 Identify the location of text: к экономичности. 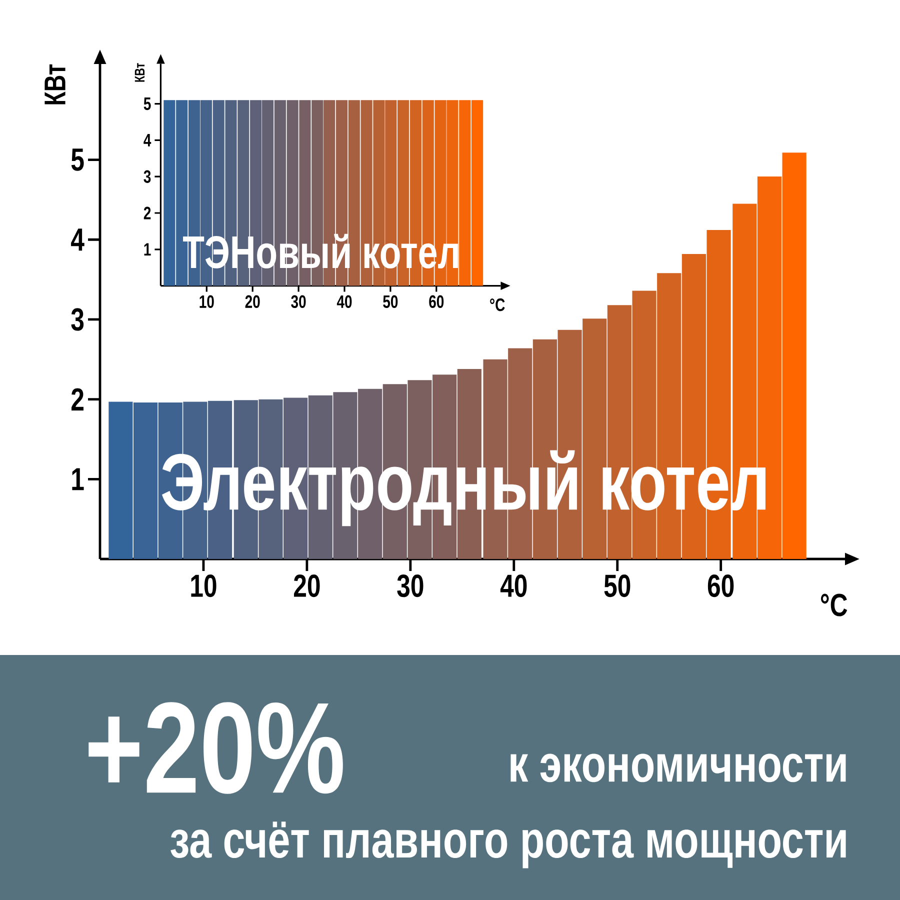
(678, 768).